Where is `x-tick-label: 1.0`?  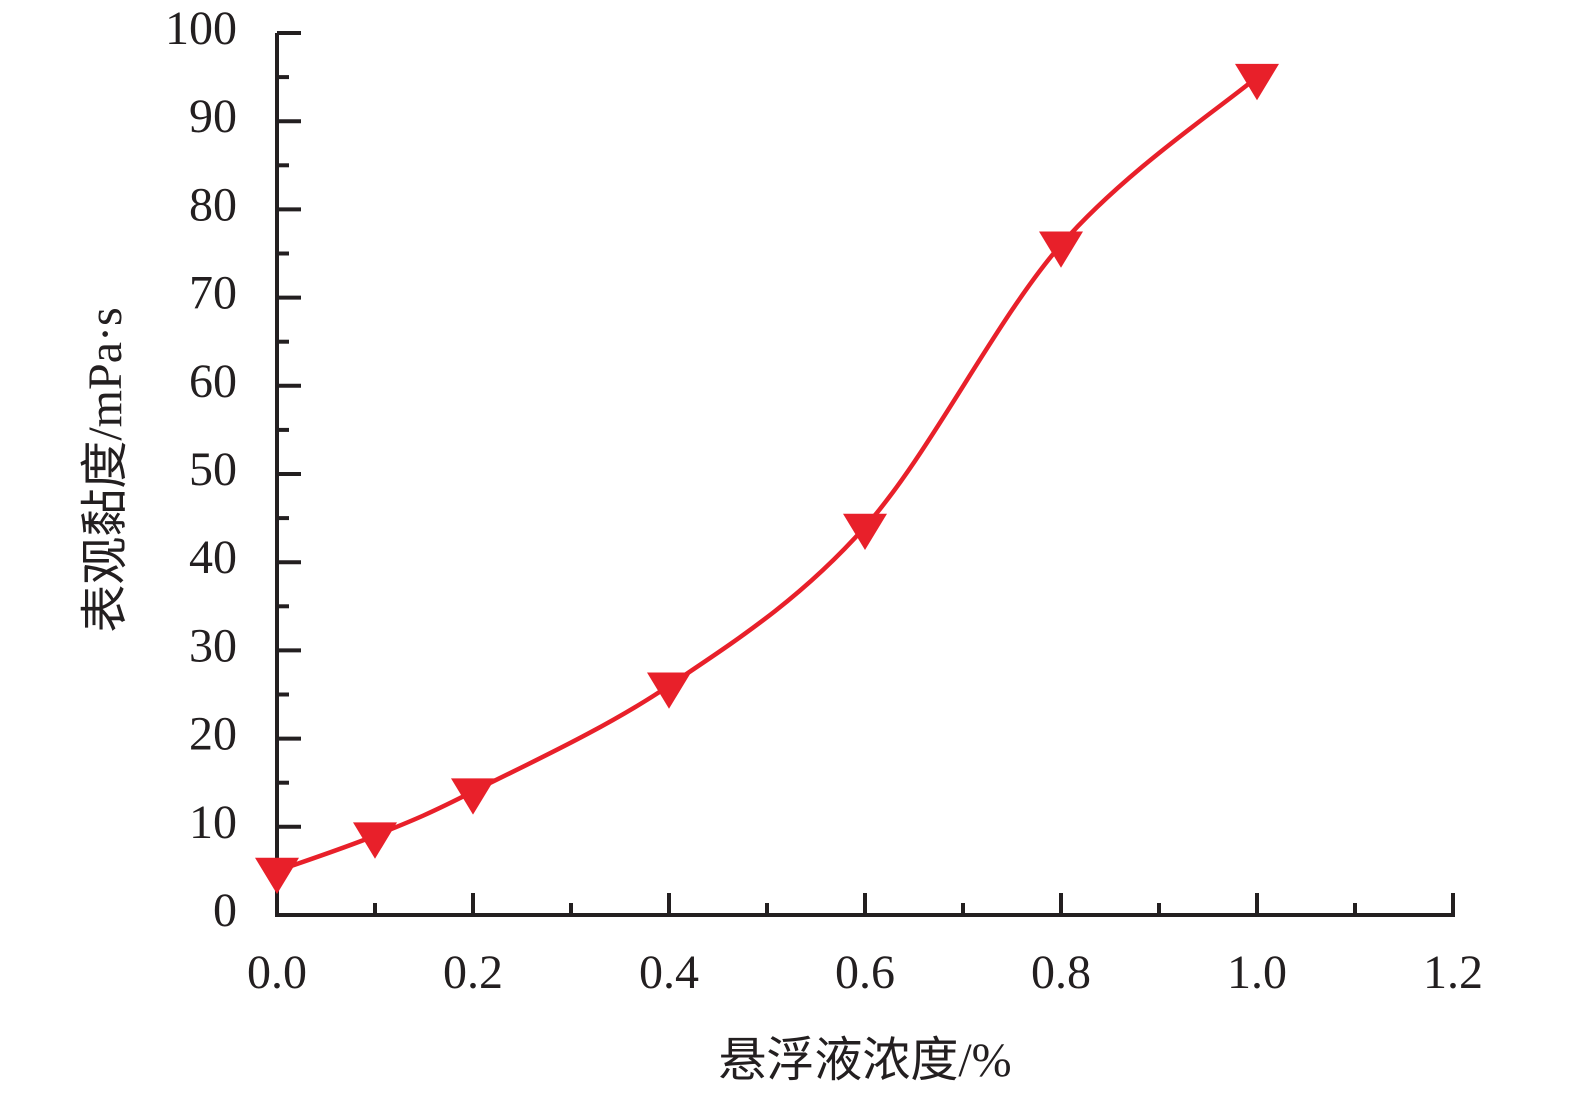 x-tick-label: 1.0 is located at coordinates (1257, 972).